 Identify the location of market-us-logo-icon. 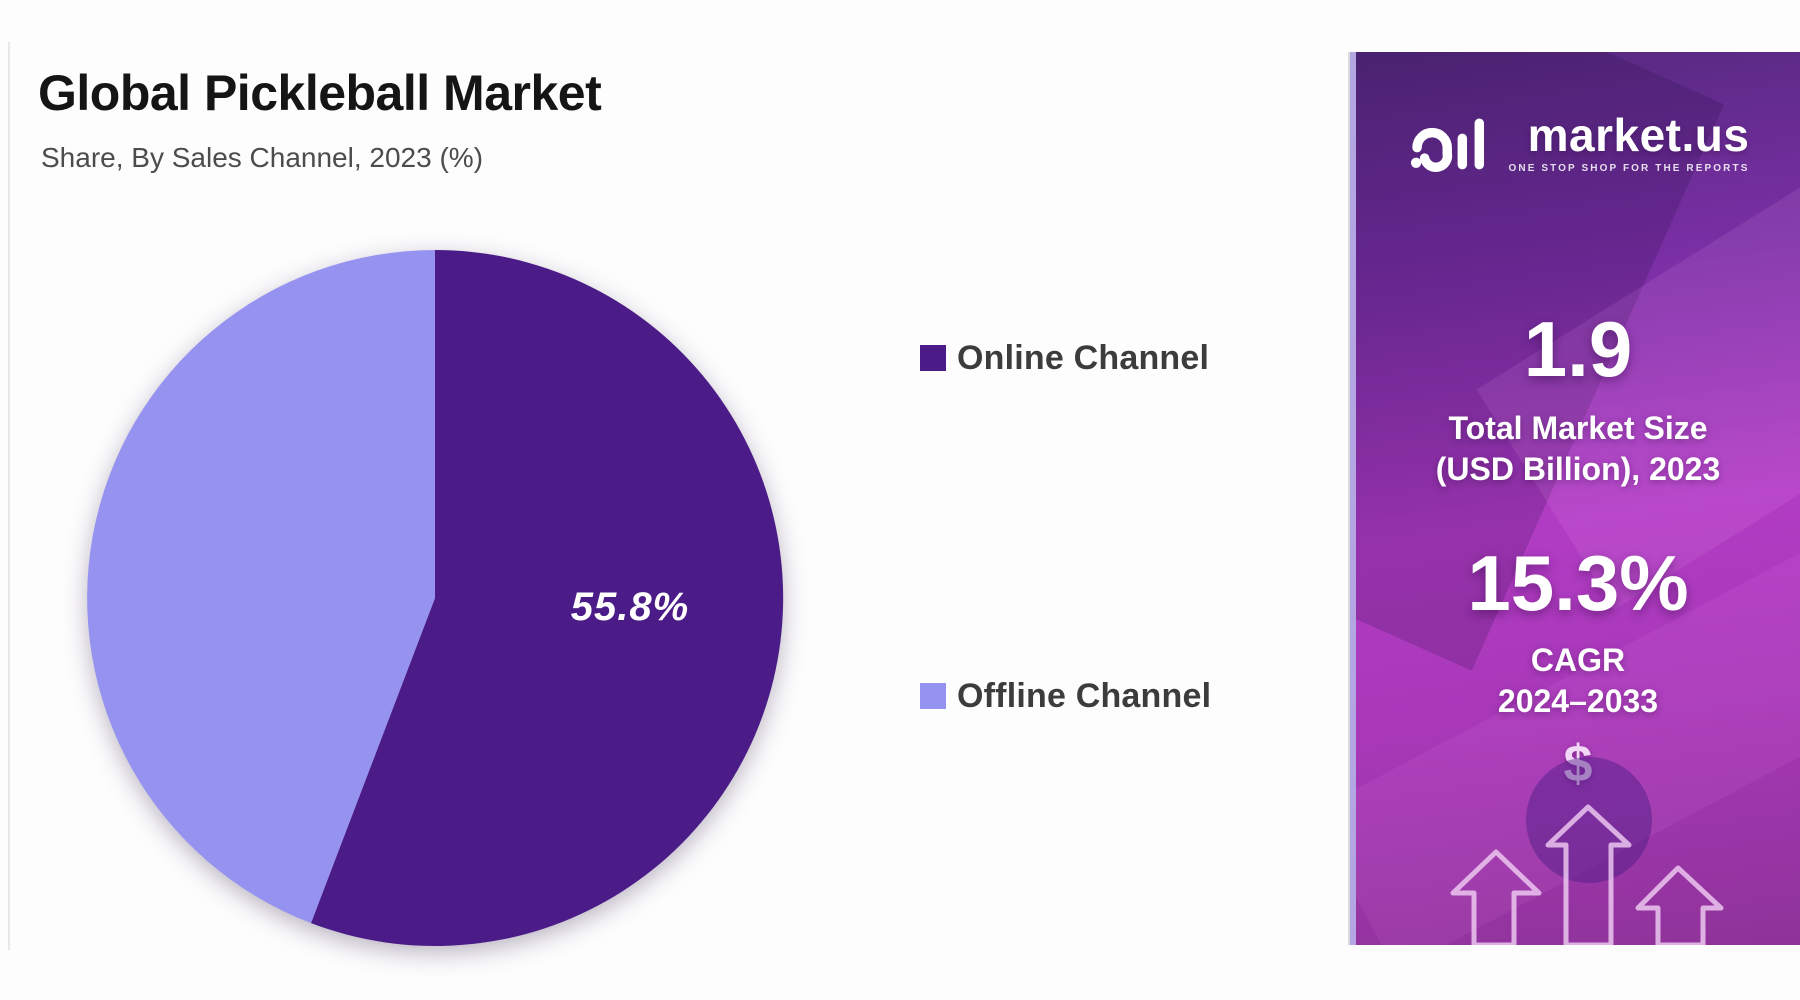
(1447, 145).